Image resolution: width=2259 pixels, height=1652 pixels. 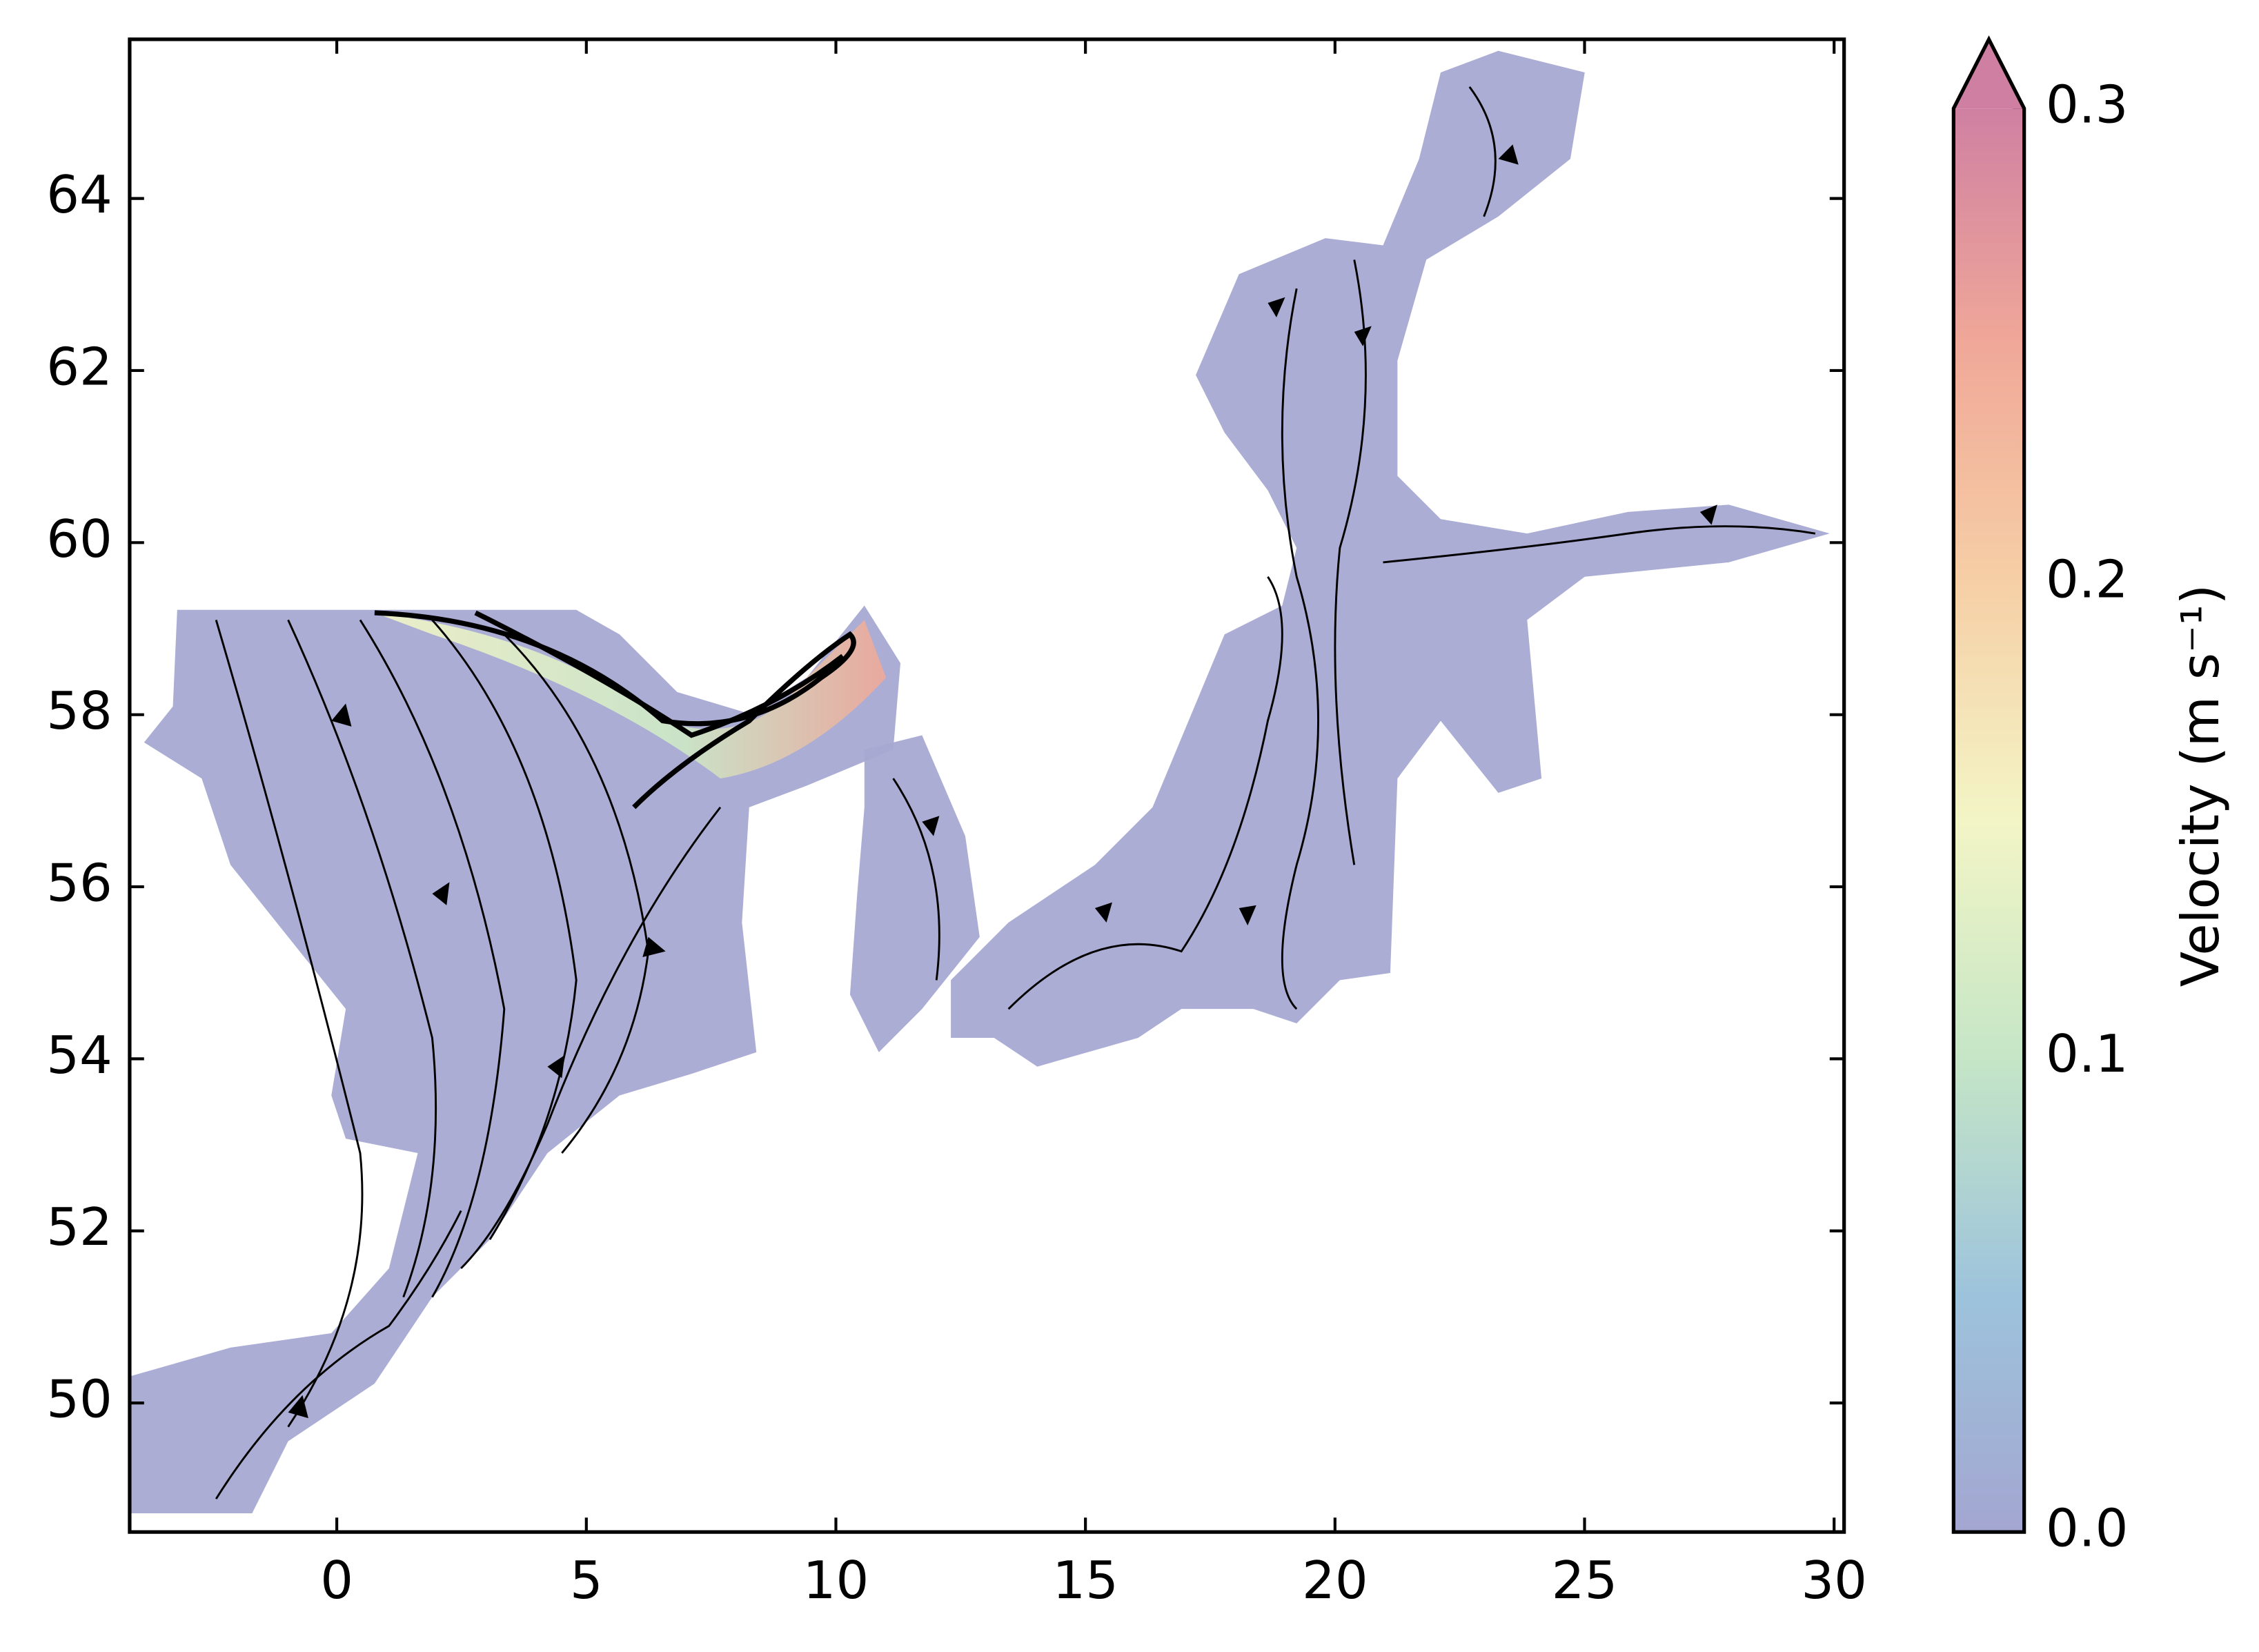 I want to click on colorbar-label: Velocity (m s⁻¹), so click(x=2200, y=785).